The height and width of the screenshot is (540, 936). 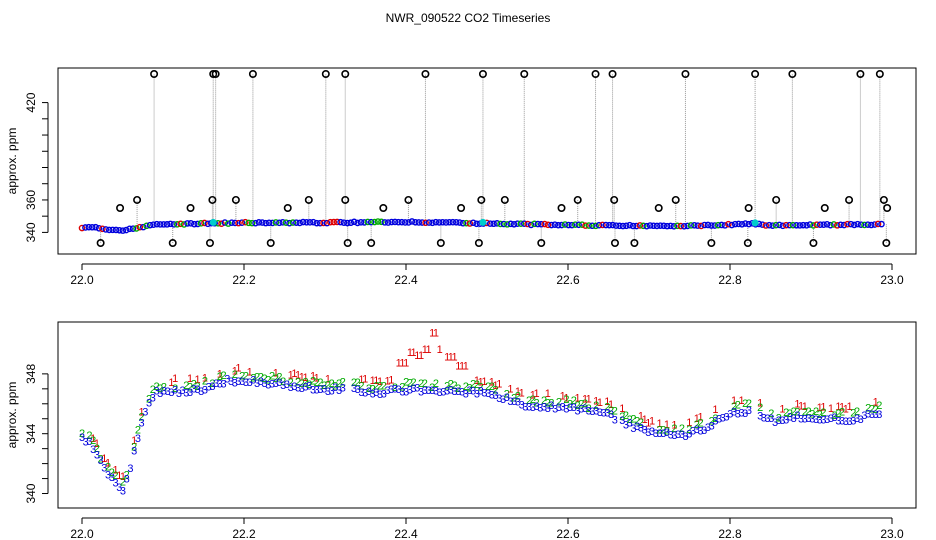 I want to click on bottom-y-tick-label: 348, so click(x=31, y=374).